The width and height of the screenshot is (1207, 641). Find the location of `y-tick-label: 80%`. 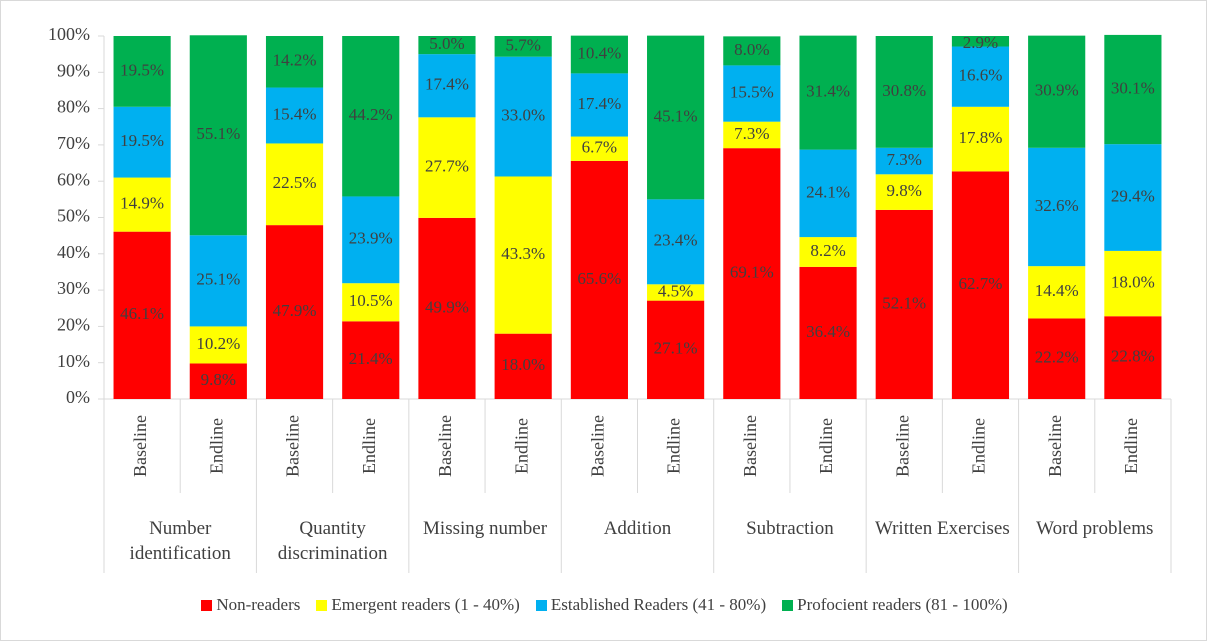

y-tick-label: 80% is located at coordinates (73, 107).